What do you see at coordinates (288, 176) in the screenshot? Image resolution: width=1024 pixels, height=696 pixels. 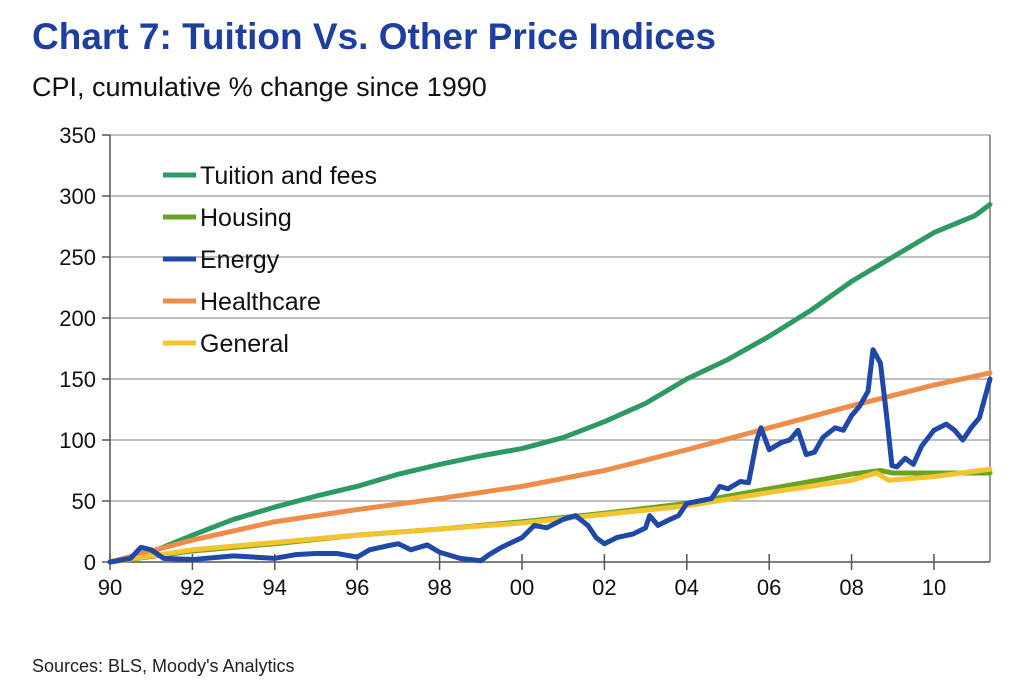 I see `legend-label: Tuition and fees` at bounding box center [288, 176].